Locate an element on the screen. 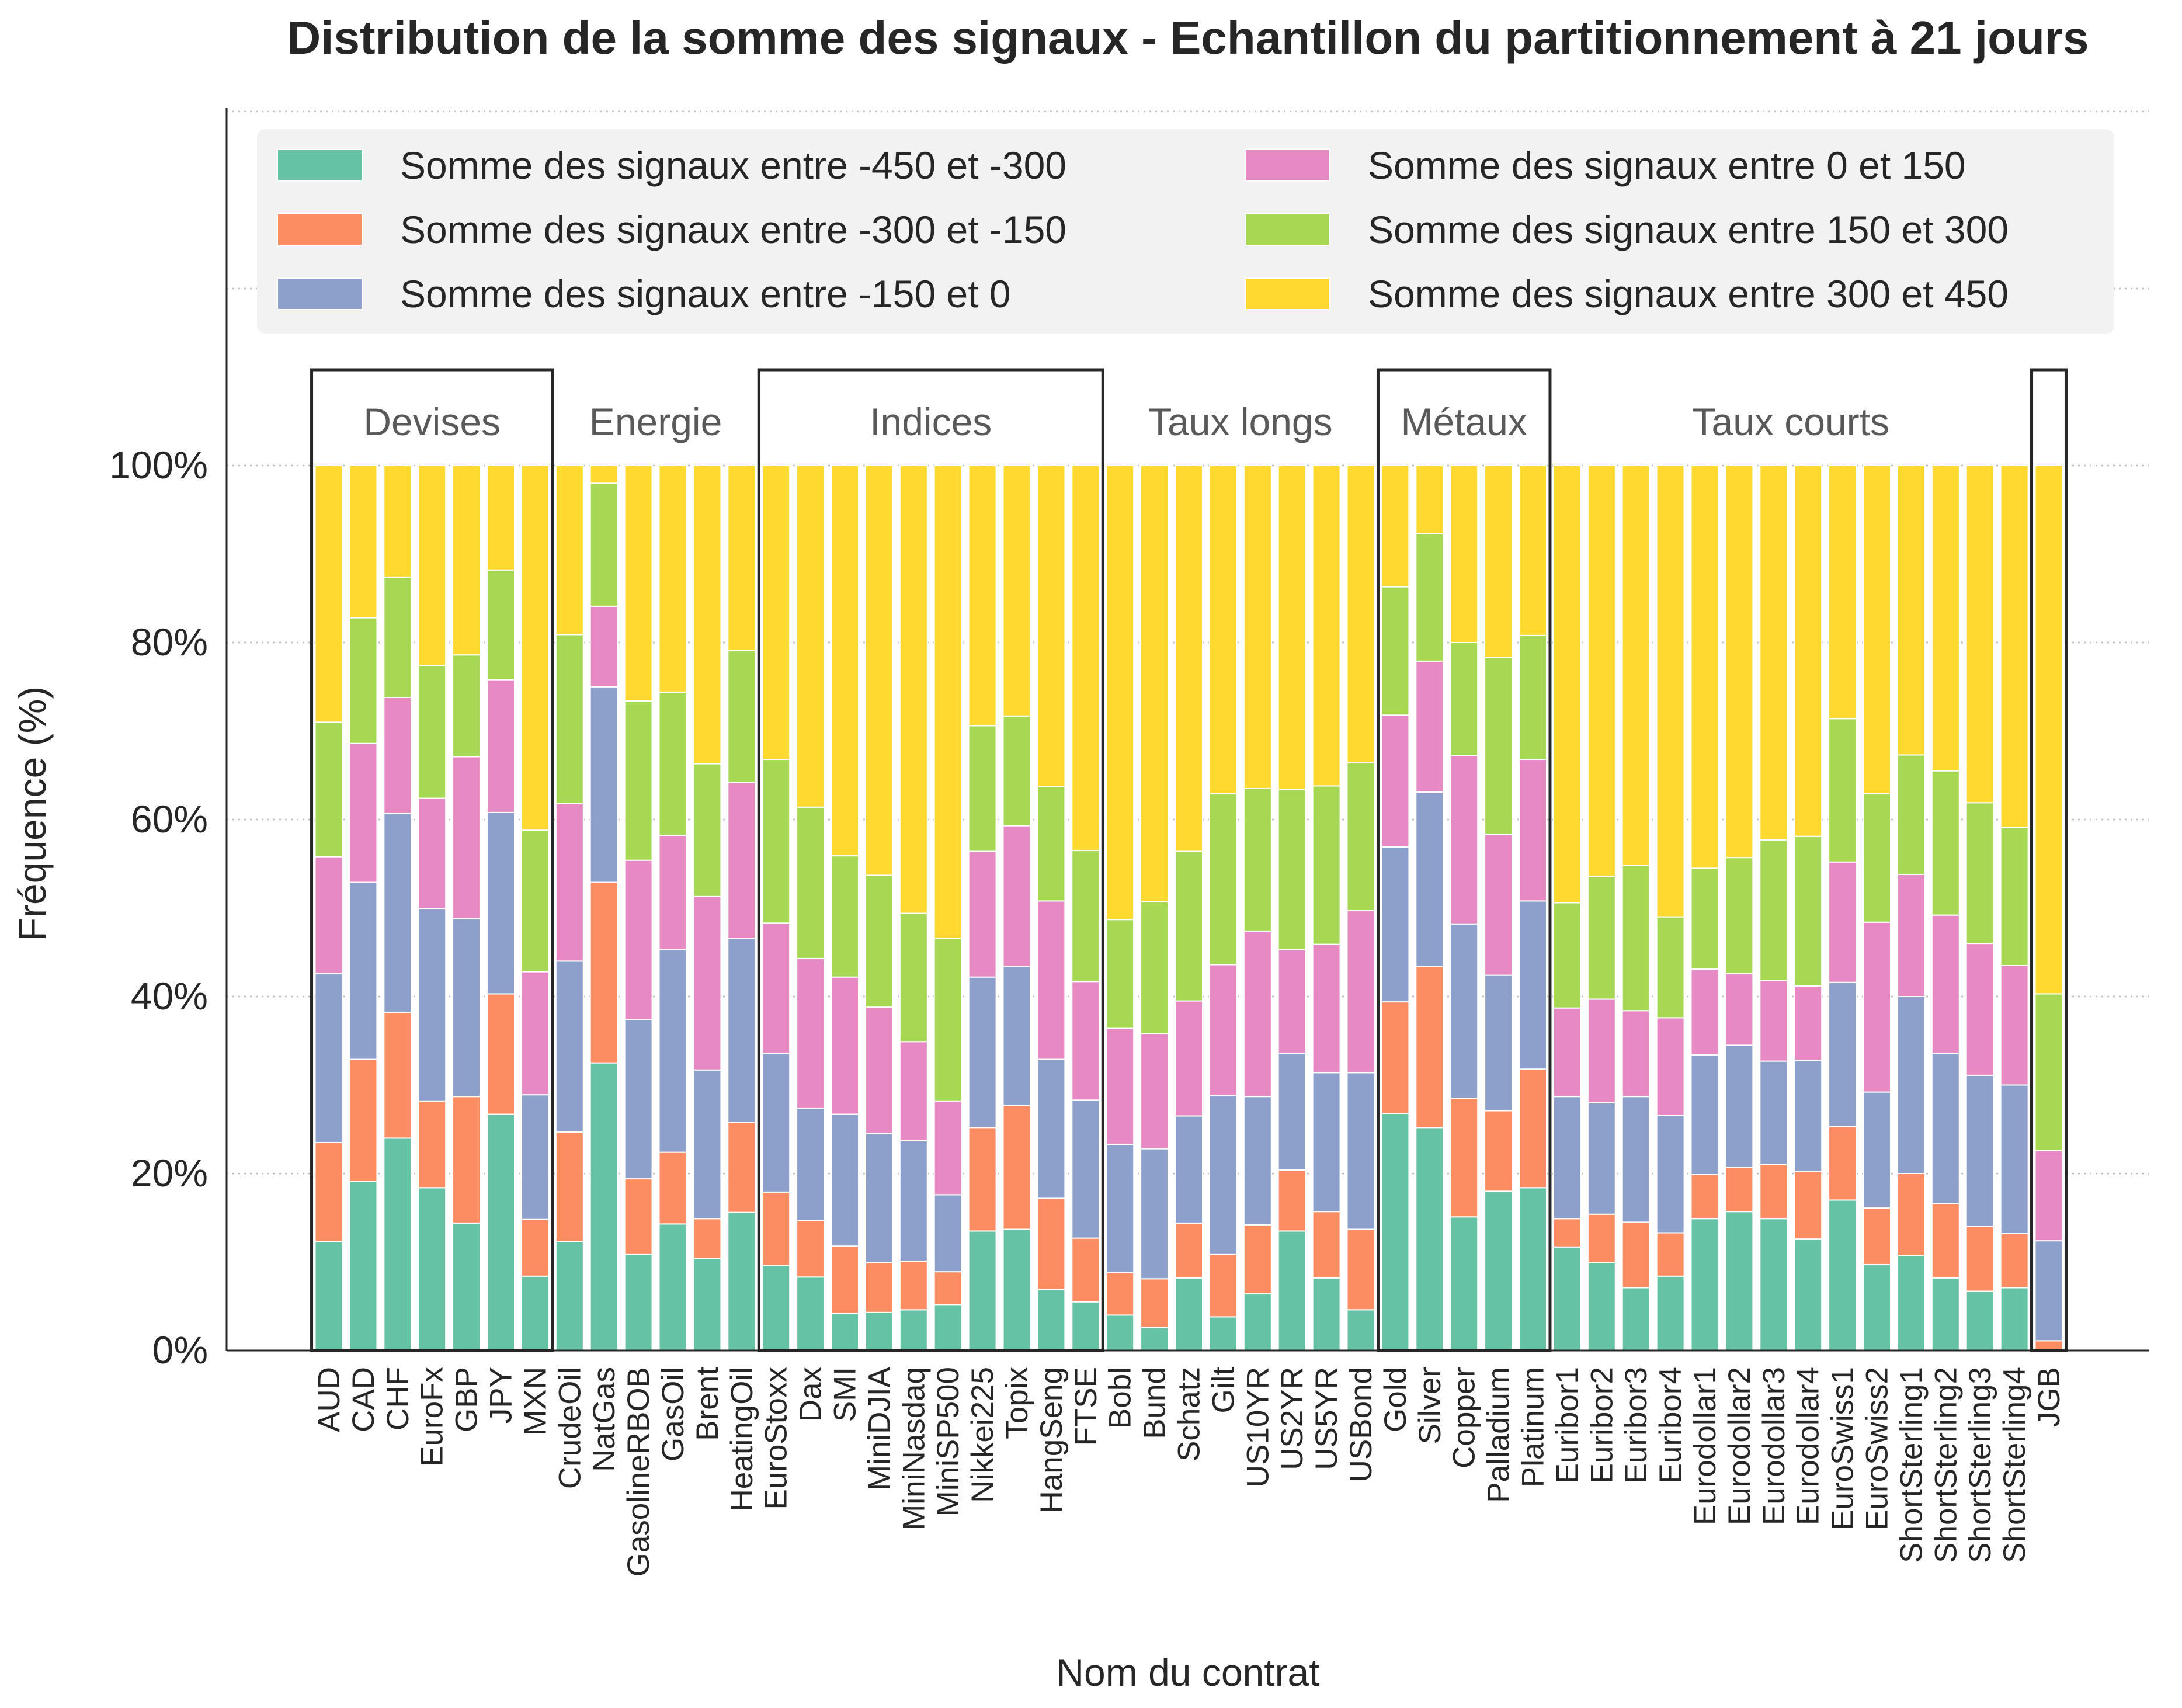  y-ticks: 0% 20% 40% 60% 80% 100% is located at coordinates (158, 907).